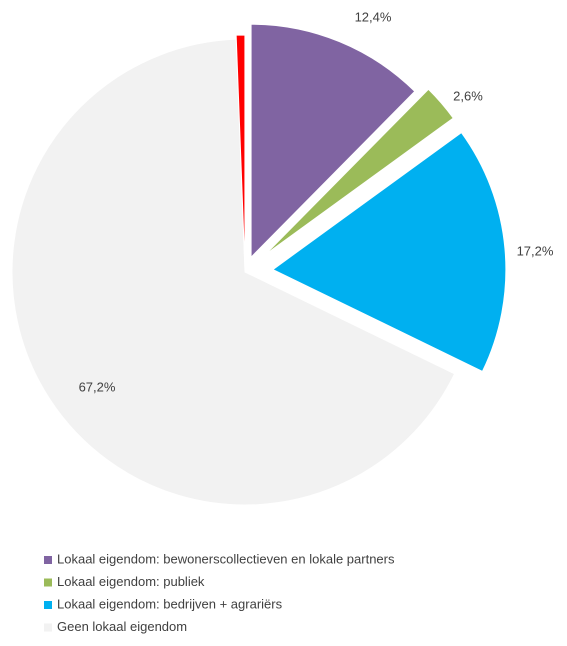 This screenshot has width=567, height=646. I want to click on legend-label: Lokaal eigendom: publiek, so click(131, 581).